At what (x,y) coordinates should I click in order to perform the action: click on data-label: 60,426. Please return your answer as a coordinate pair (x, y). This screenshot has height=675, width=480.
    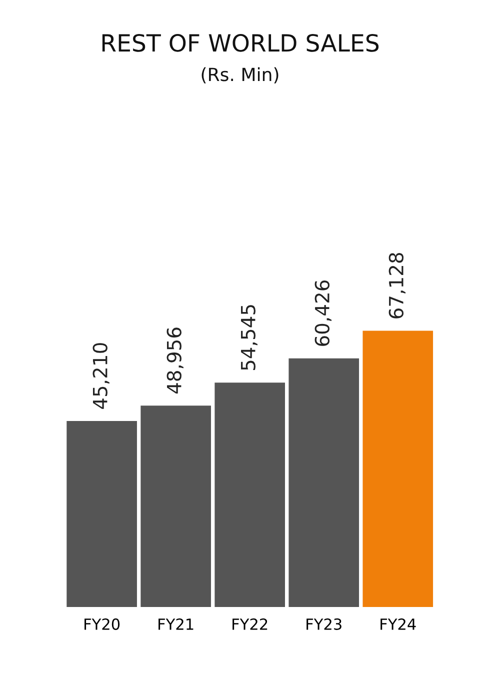
    Looking at the image, I should click on (323, 313).